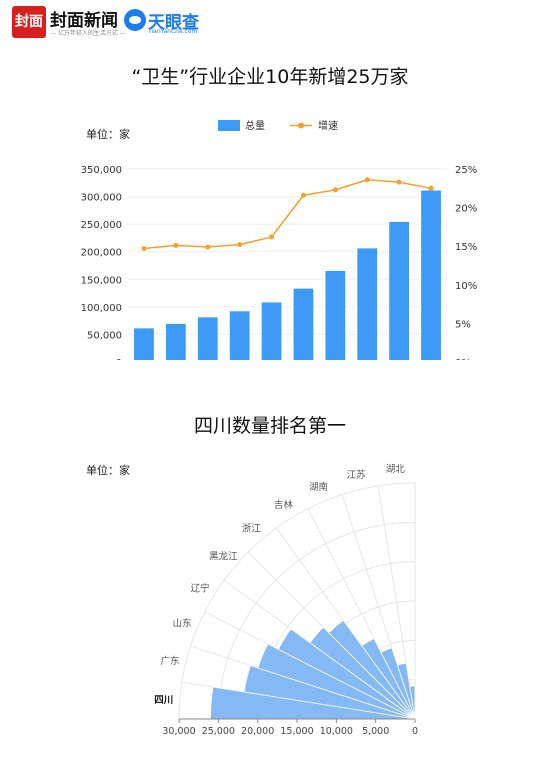  What do you see at coordinates (101, 225) in the screenshot?
I see `y-tick-label: 250,000` at bounding box center [101, 225].